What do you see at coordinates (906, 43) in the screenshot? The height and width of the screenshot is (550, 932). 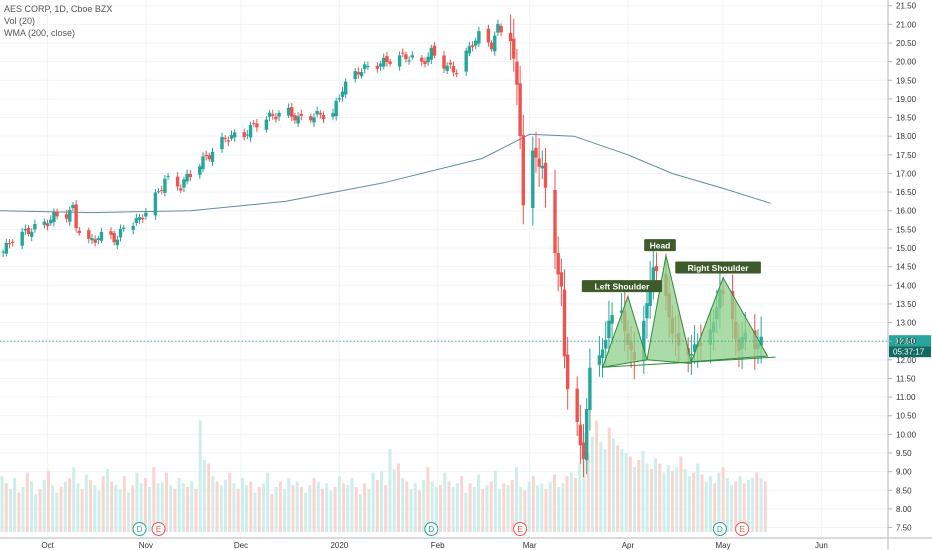 I see `price-tick-label: 20.50` at bounding box center [906, 43].